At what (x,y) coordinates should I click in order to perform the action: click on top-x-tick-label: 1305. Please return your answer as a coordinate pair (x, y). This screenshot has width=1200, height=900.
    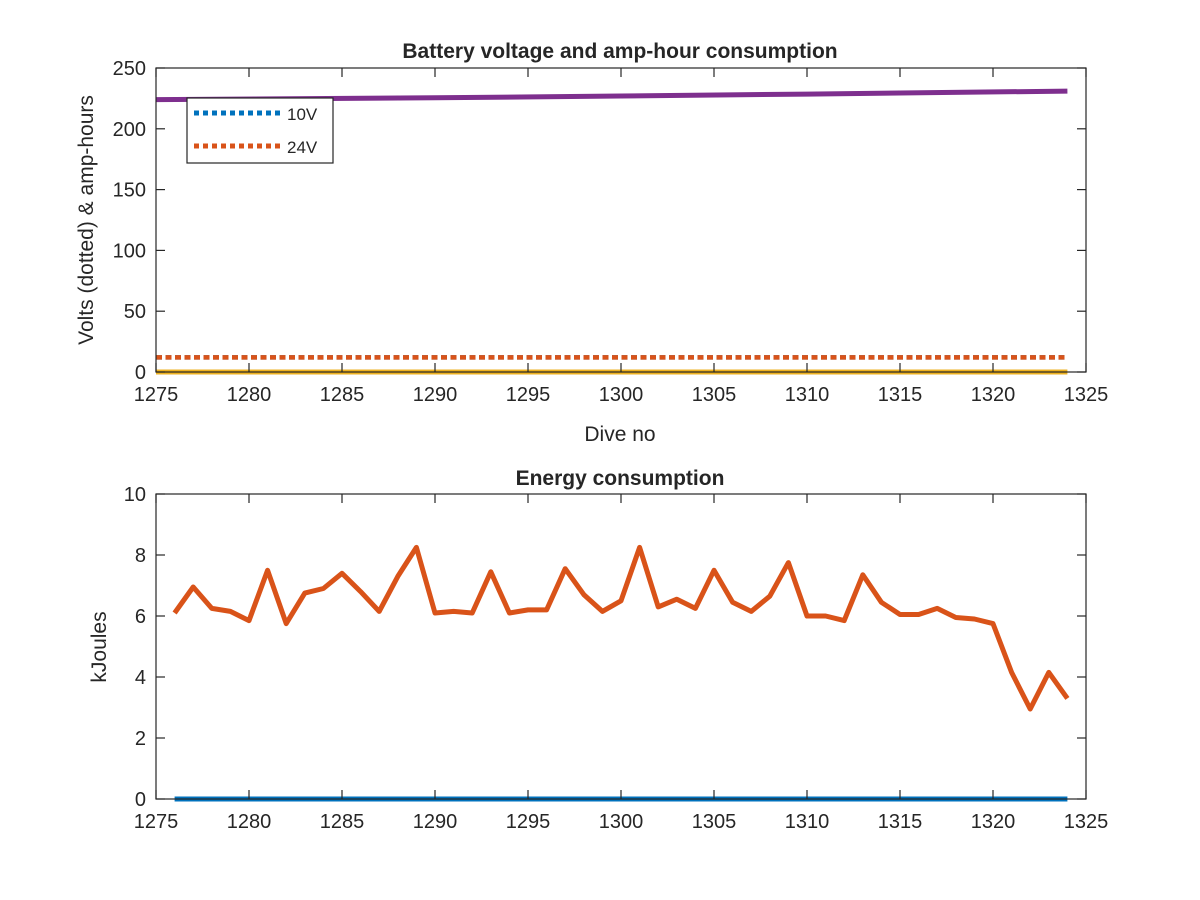
    Looking at the image, I should click on (714, 395).